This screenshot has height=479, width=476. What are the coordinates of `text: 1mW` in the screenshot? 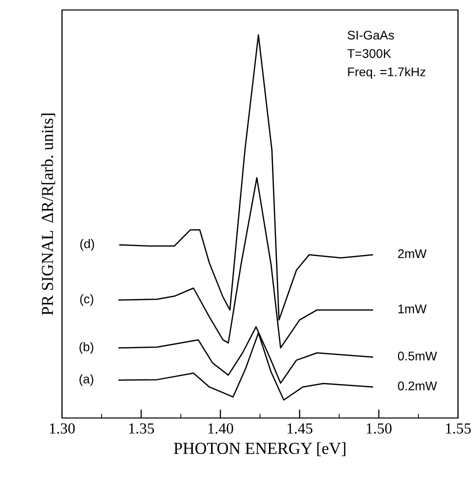 It's located at (412, 309).